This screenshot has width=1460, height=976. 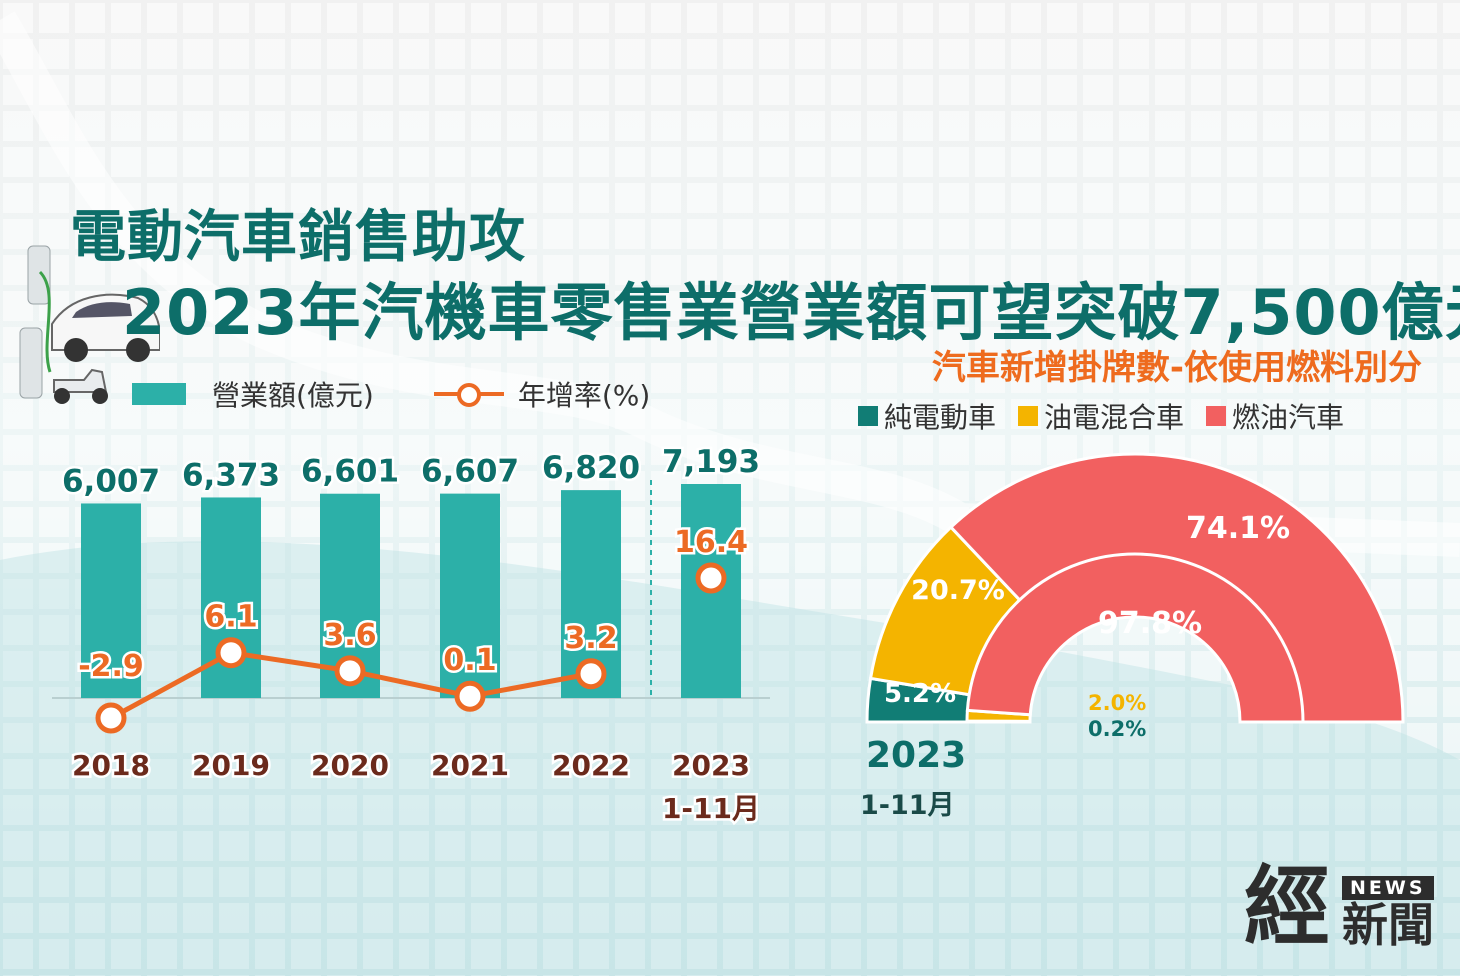 I want to click on scooter-icon, so click(x=80, y=380).